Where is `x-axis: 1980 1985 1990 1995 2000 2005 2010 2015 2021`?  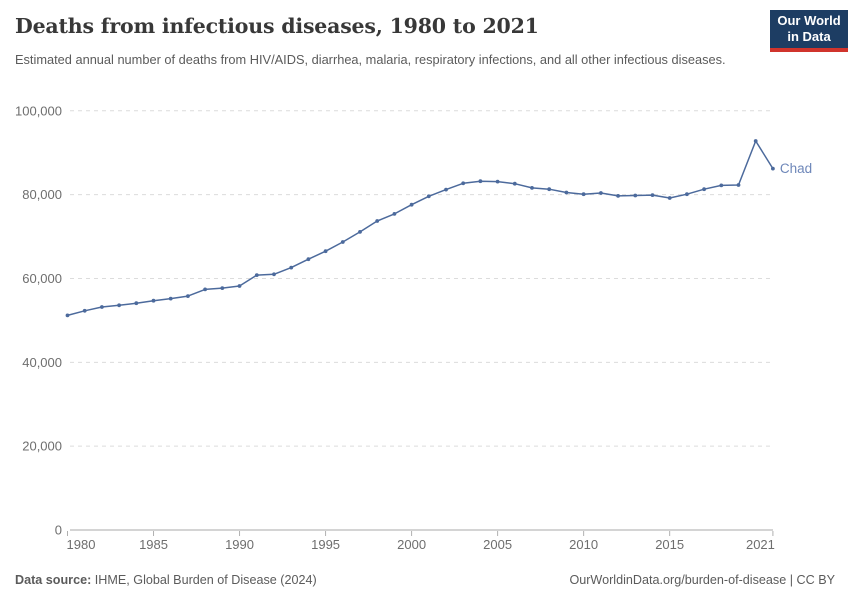 x-axis: 1980 1985 1990 1995 2000 2005 2010 2015 2021 is located at coordinates (421, 541).